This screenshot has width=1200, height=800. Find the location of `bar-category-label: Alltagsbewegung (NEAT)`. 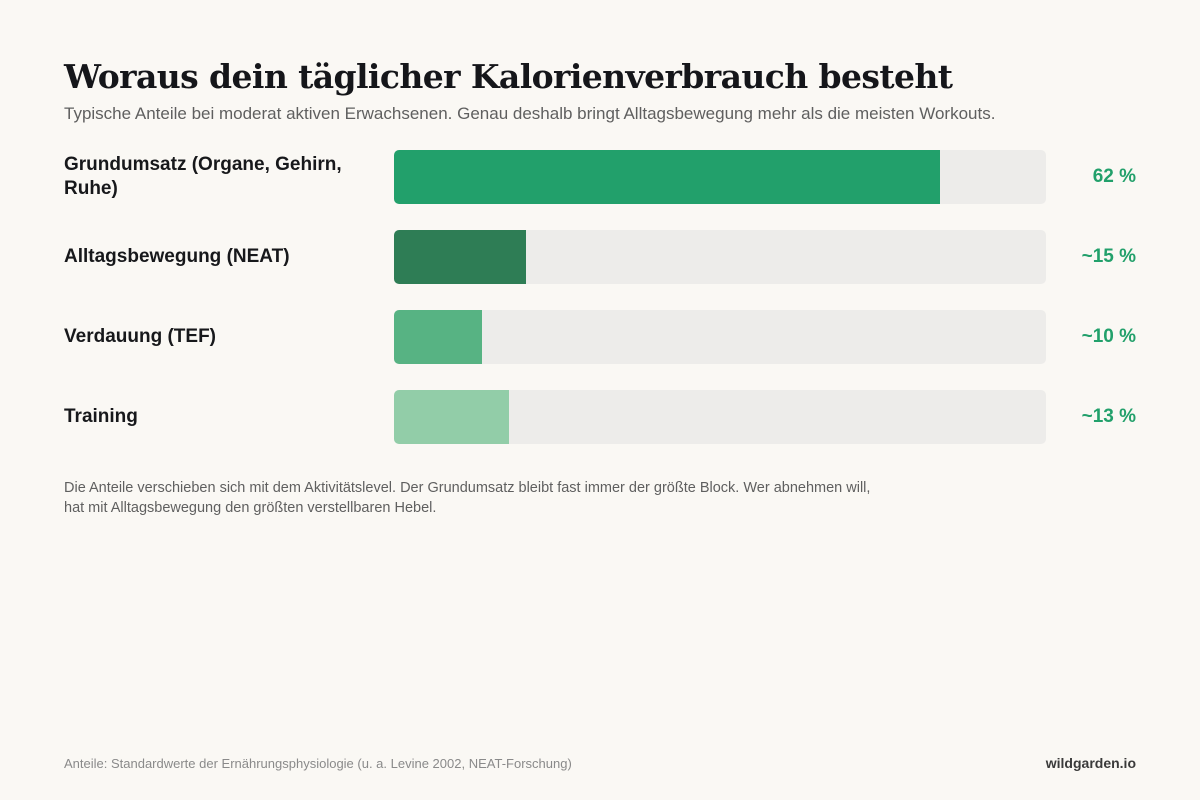

bar-category-label: Alltagsbewegung (NEAT) is located at coordinates (177, 256).